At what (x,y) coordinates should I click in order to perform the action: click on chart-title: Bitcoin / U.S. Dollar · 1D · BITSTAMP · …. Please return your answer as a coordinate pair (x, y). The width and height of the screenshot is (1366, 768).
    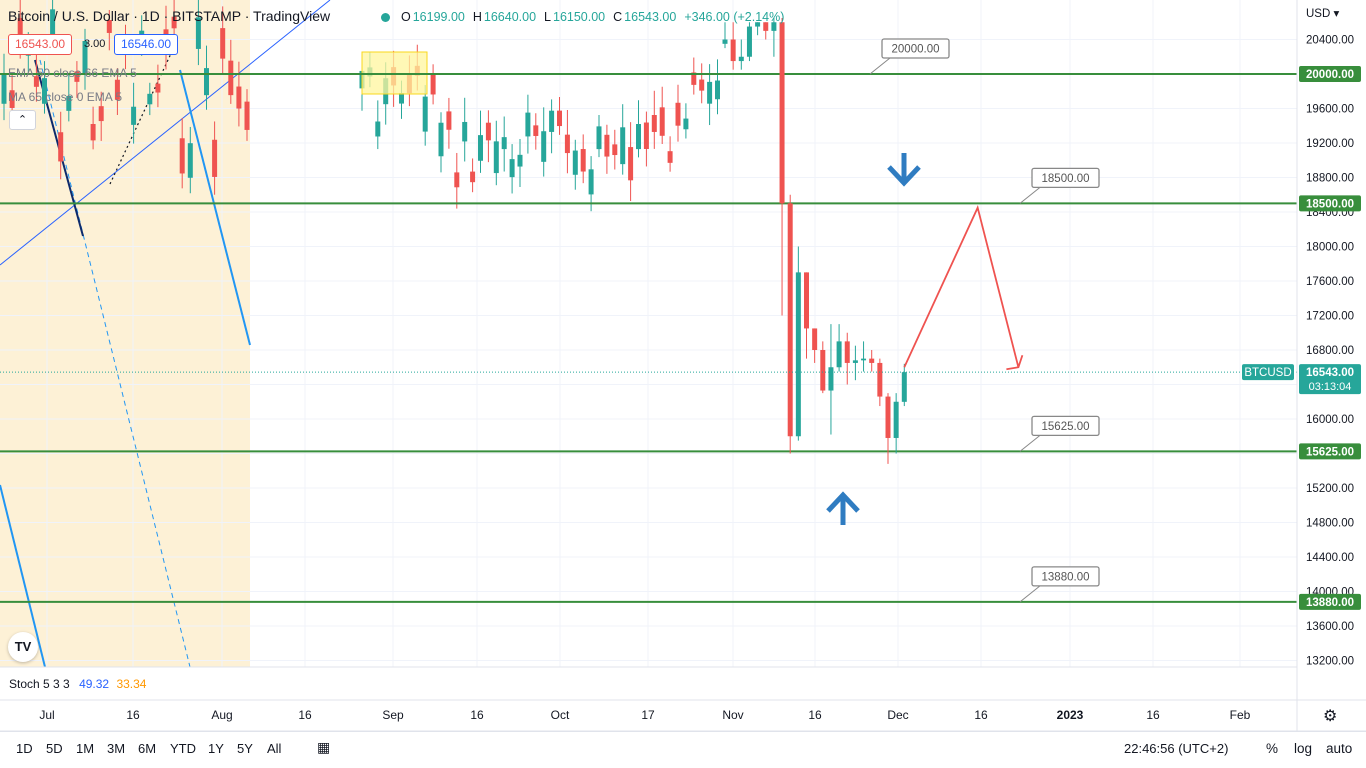
    Looking at the image, I should click on (169, 16).